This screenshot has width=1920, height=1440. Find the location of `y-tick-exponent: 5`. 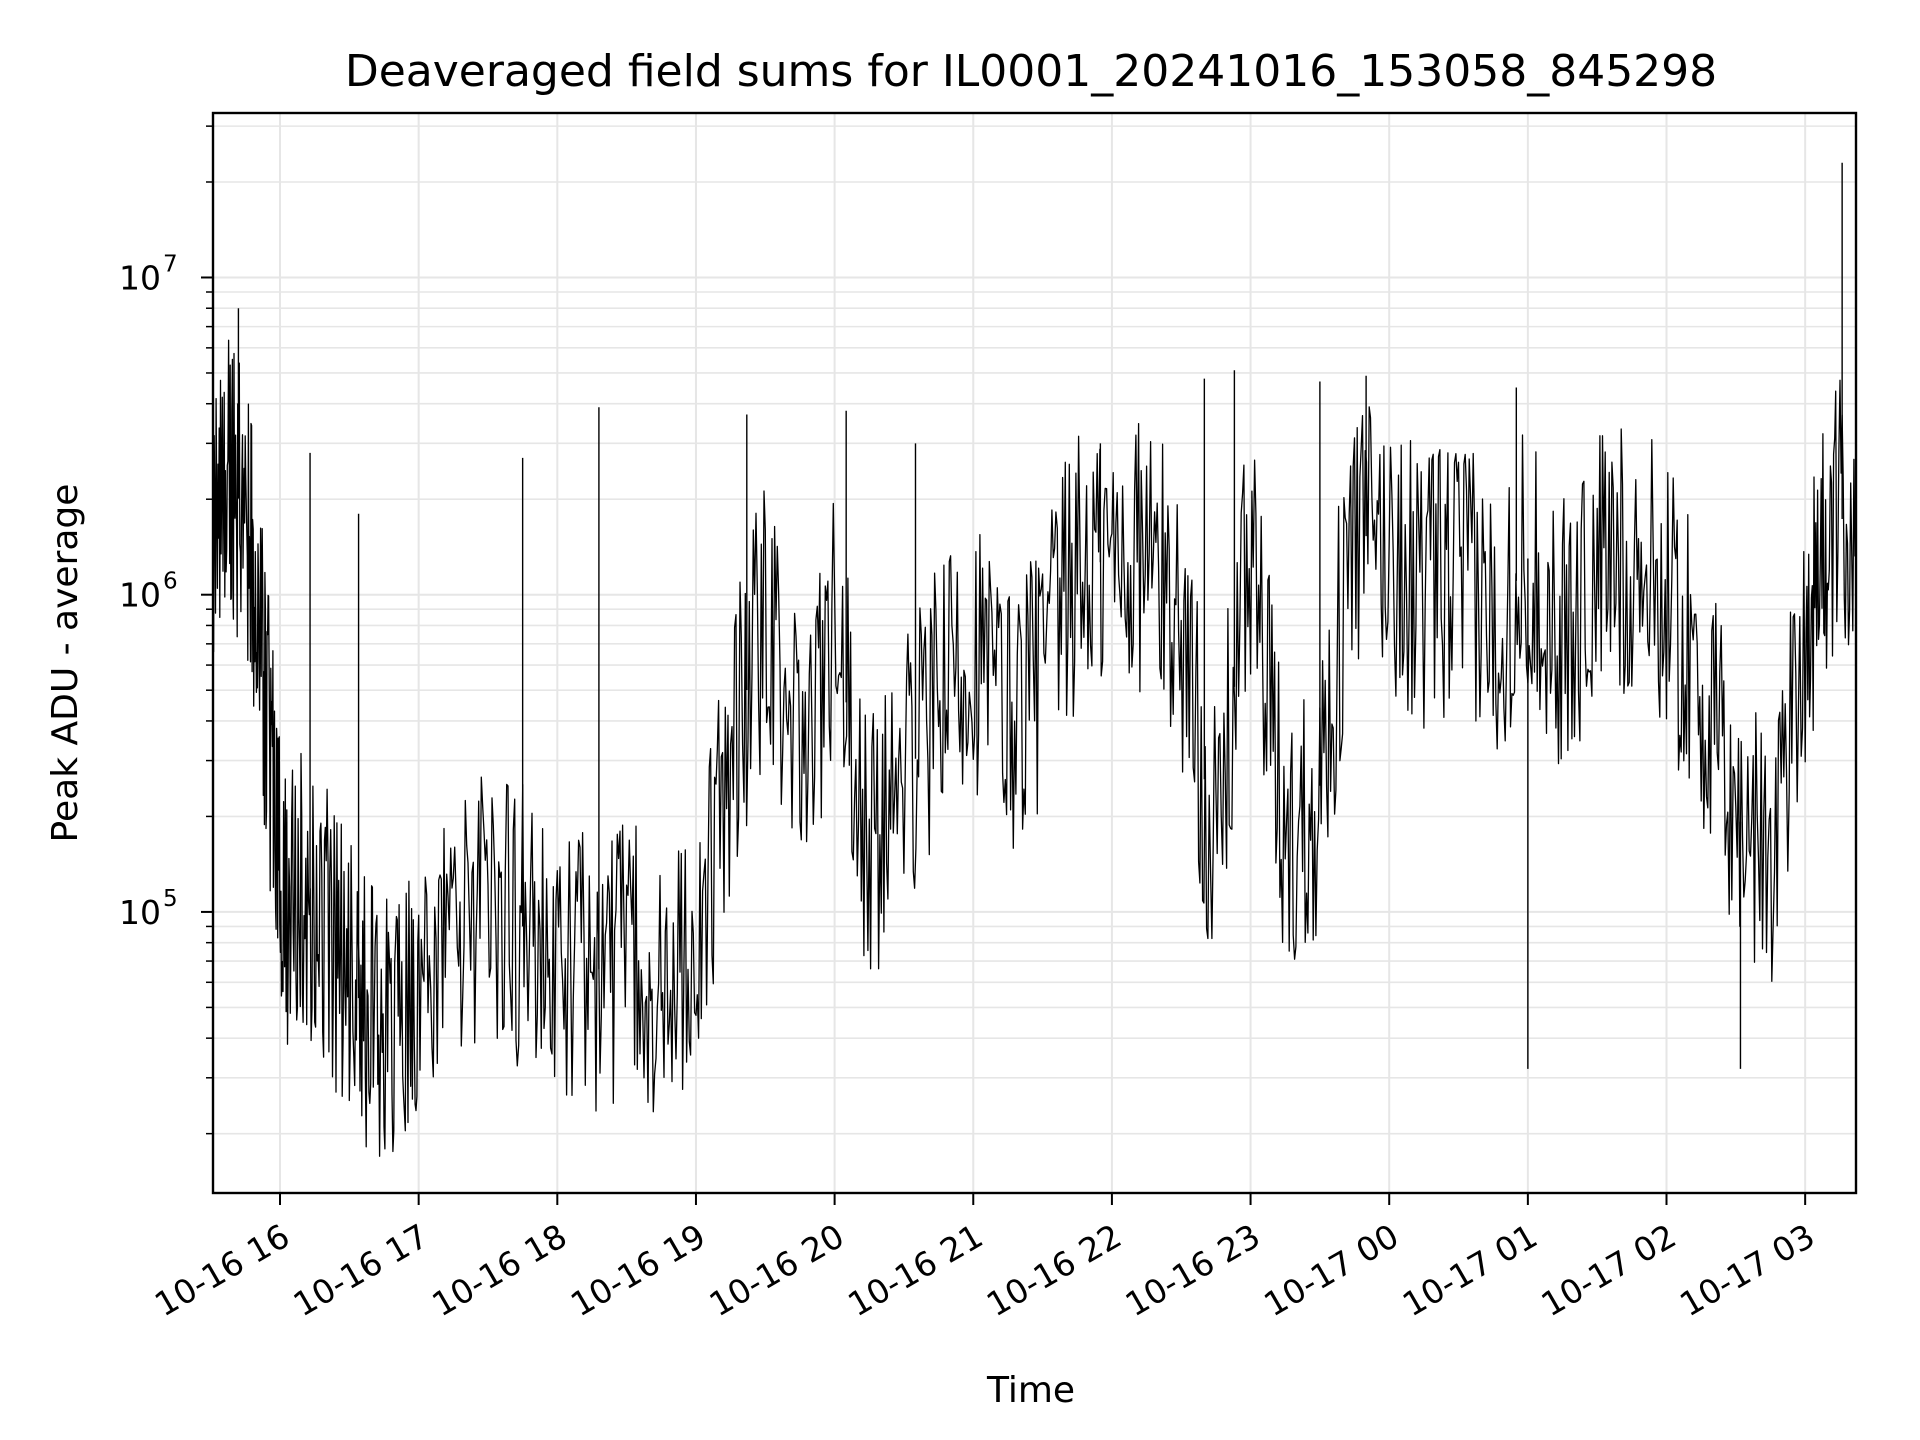

y-tick-exponent: 5 is located at coordinates (170, 899).